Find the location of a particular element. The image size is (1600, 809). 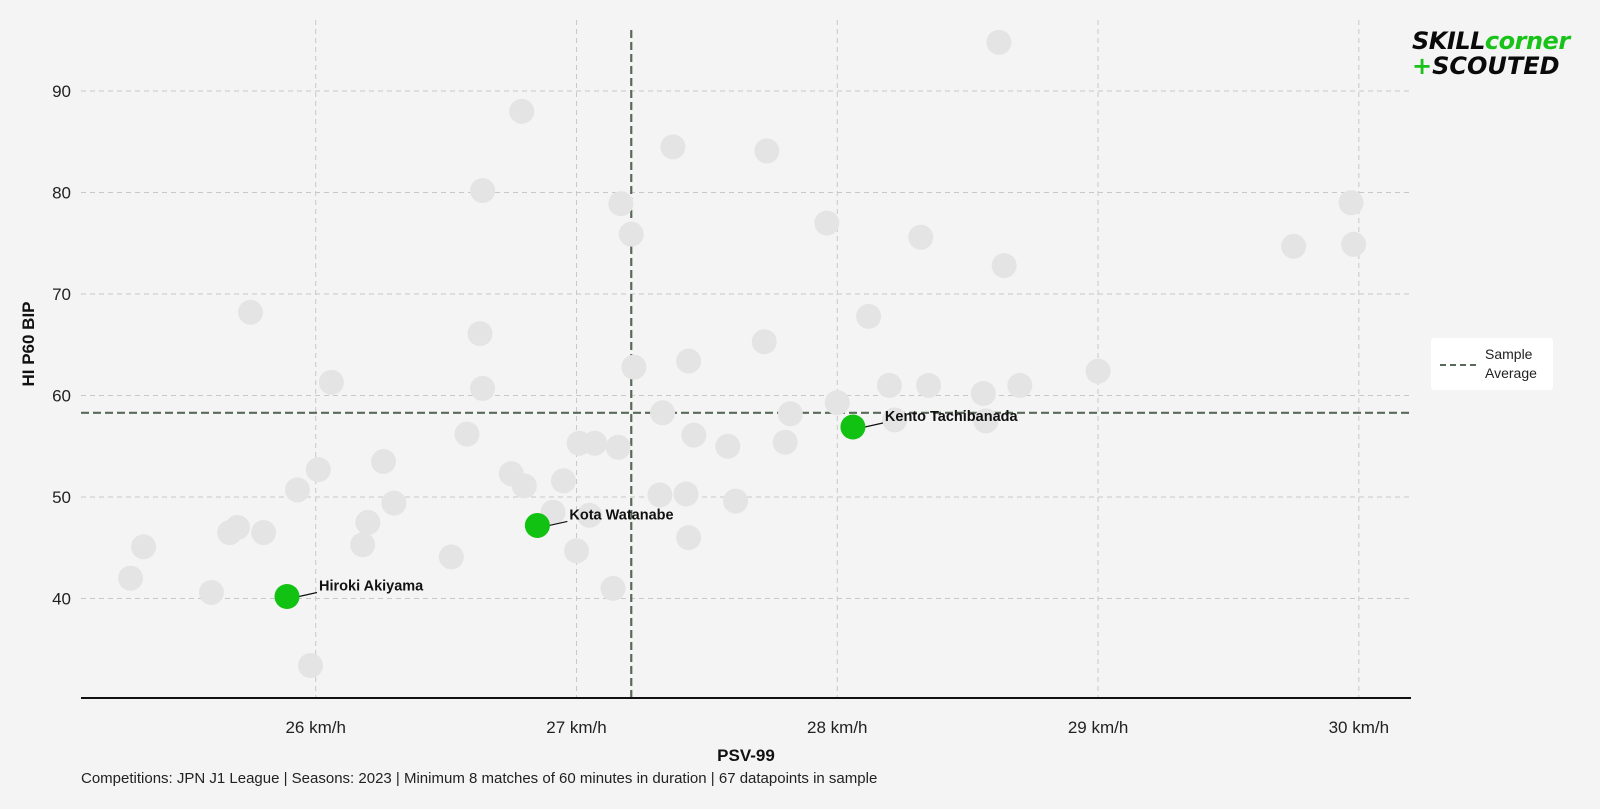

x-axis-title: PSV-99 is located at coordinates (746, 755).